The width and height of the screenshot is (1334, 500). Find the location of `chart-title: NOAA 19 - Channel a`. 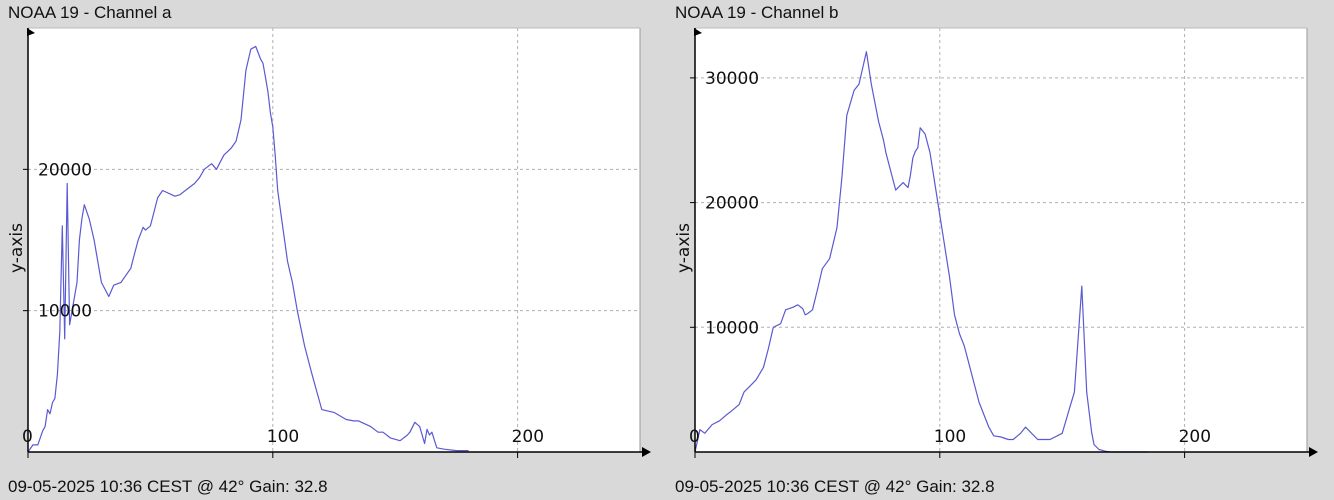

chart-title: NOAA 19 - Channel a is located at coordinates (90, 12).